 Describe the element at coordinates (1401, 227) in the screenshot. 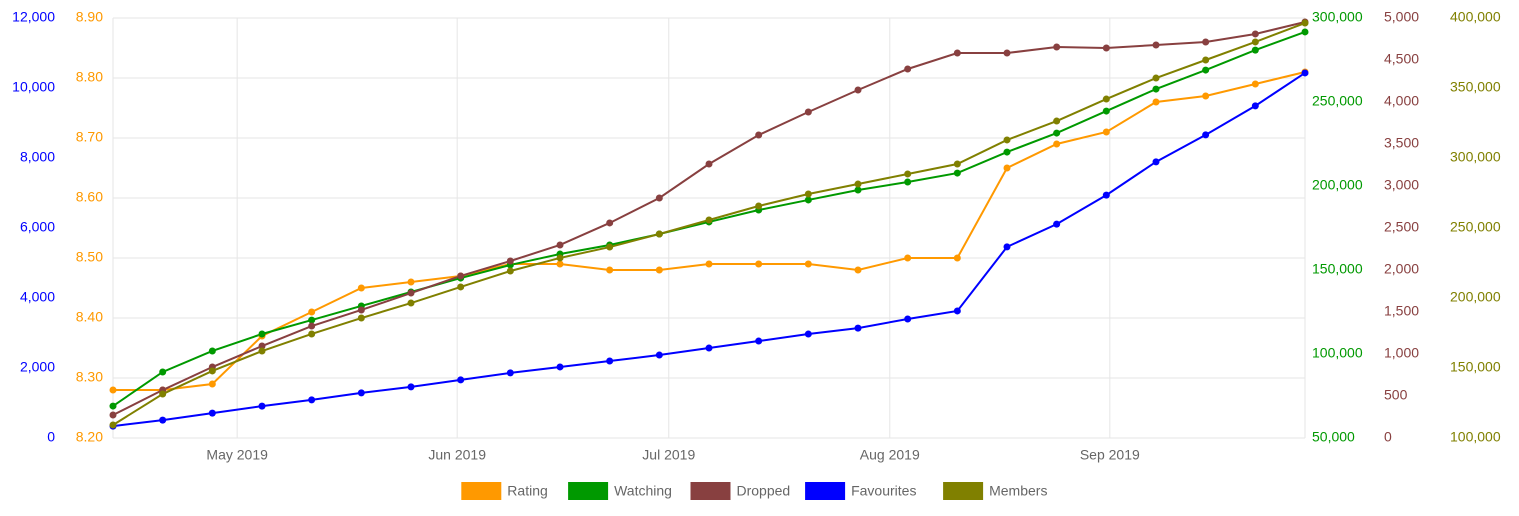

I see `y-tick-label: 2,500` at that location.